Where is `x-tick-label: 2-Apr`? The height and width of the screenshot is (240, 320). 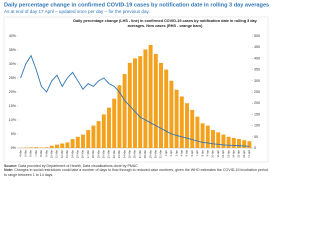
x-tick-label: 2-Apr is located at coordinates (171, 153).